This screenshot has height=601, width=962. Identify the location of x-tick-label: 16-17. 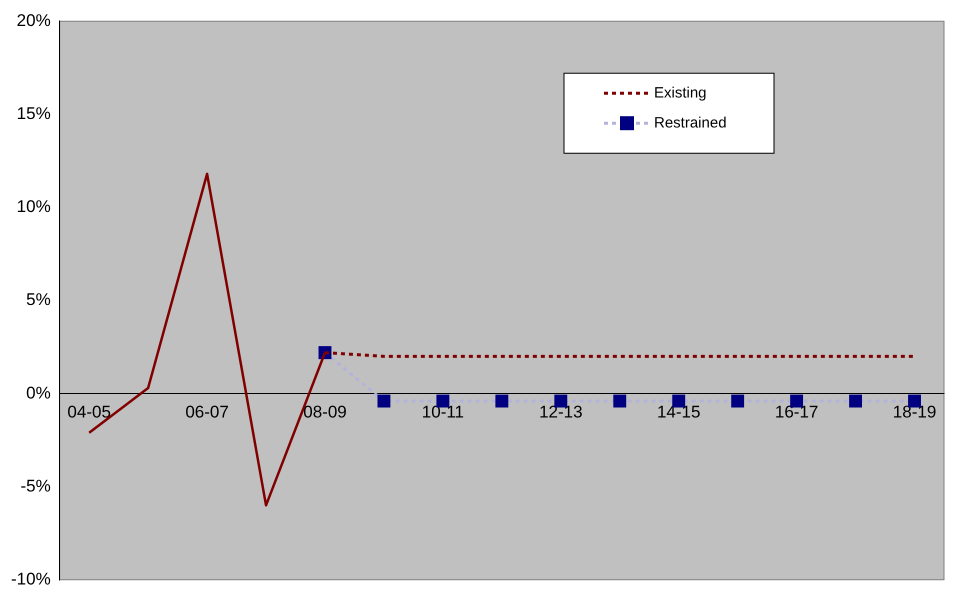
(796, 412).